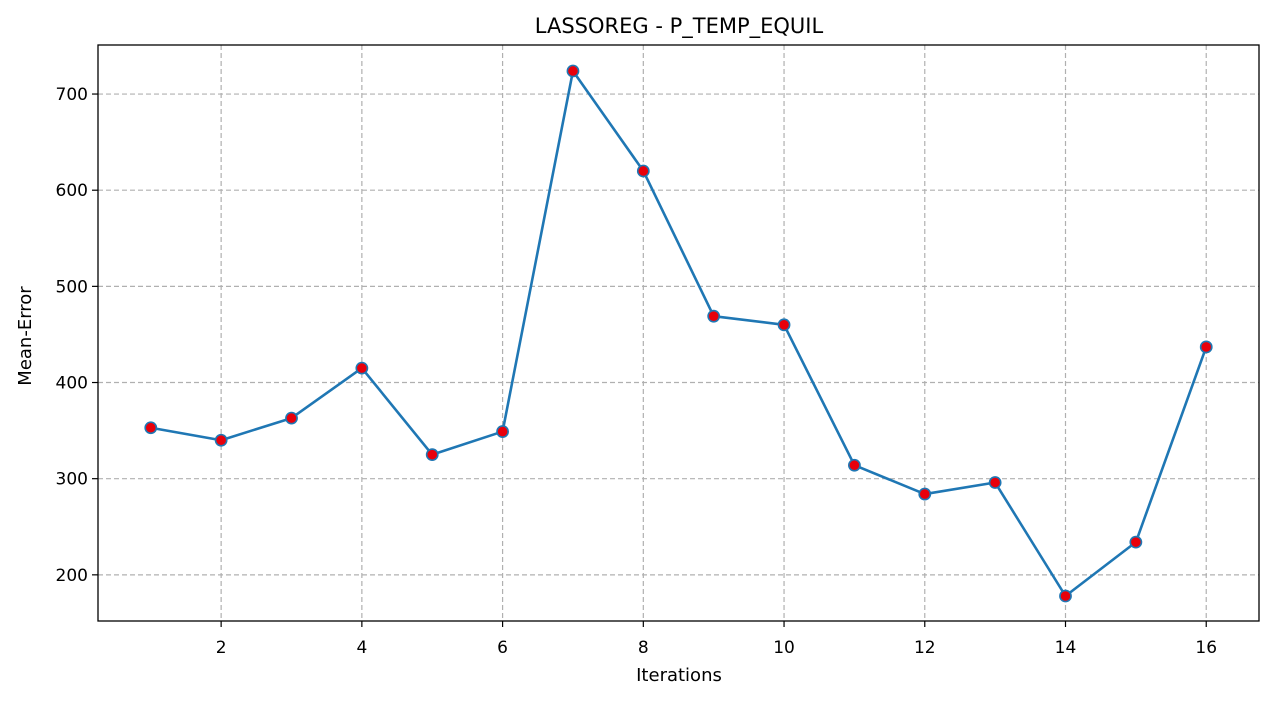 The image size is (1275, 704). I want to click on y-axis-label: Mean-Error, so click(25, 336).